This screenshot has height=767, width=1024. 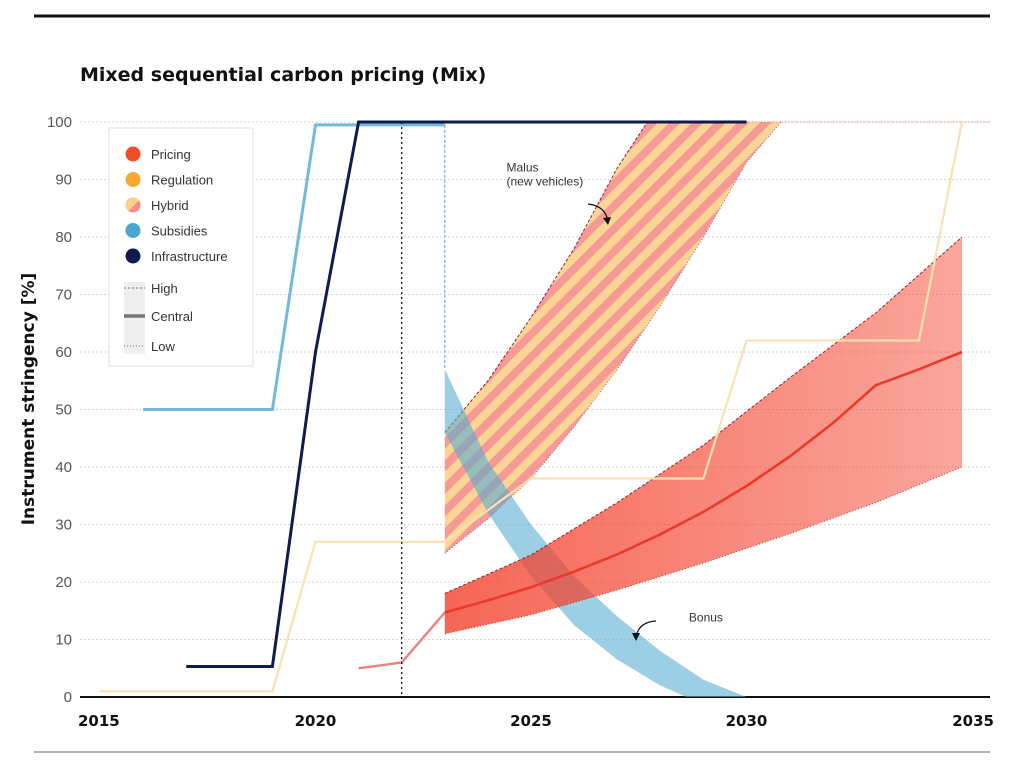 What do you see at coordinates (99, 721) in the screenshot?
I see `x-tick-2015: 2015` at bounding box center [99, 721].